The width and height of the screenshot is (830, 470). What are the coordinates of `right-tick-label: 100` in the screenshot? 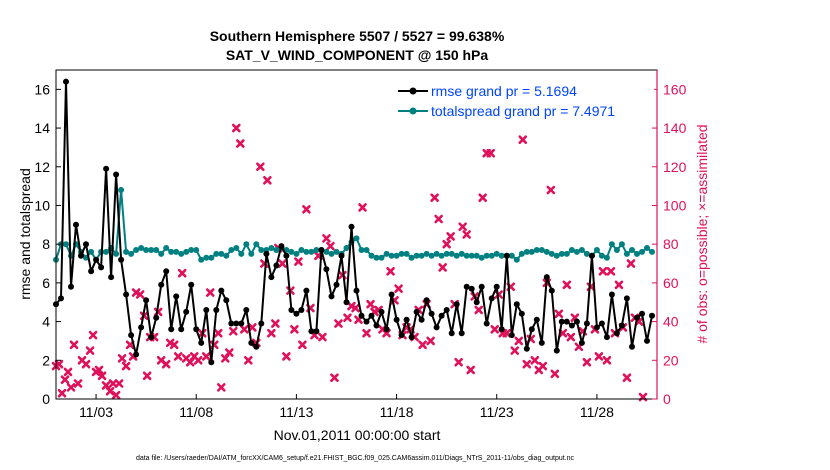 It's located at (675, 205).